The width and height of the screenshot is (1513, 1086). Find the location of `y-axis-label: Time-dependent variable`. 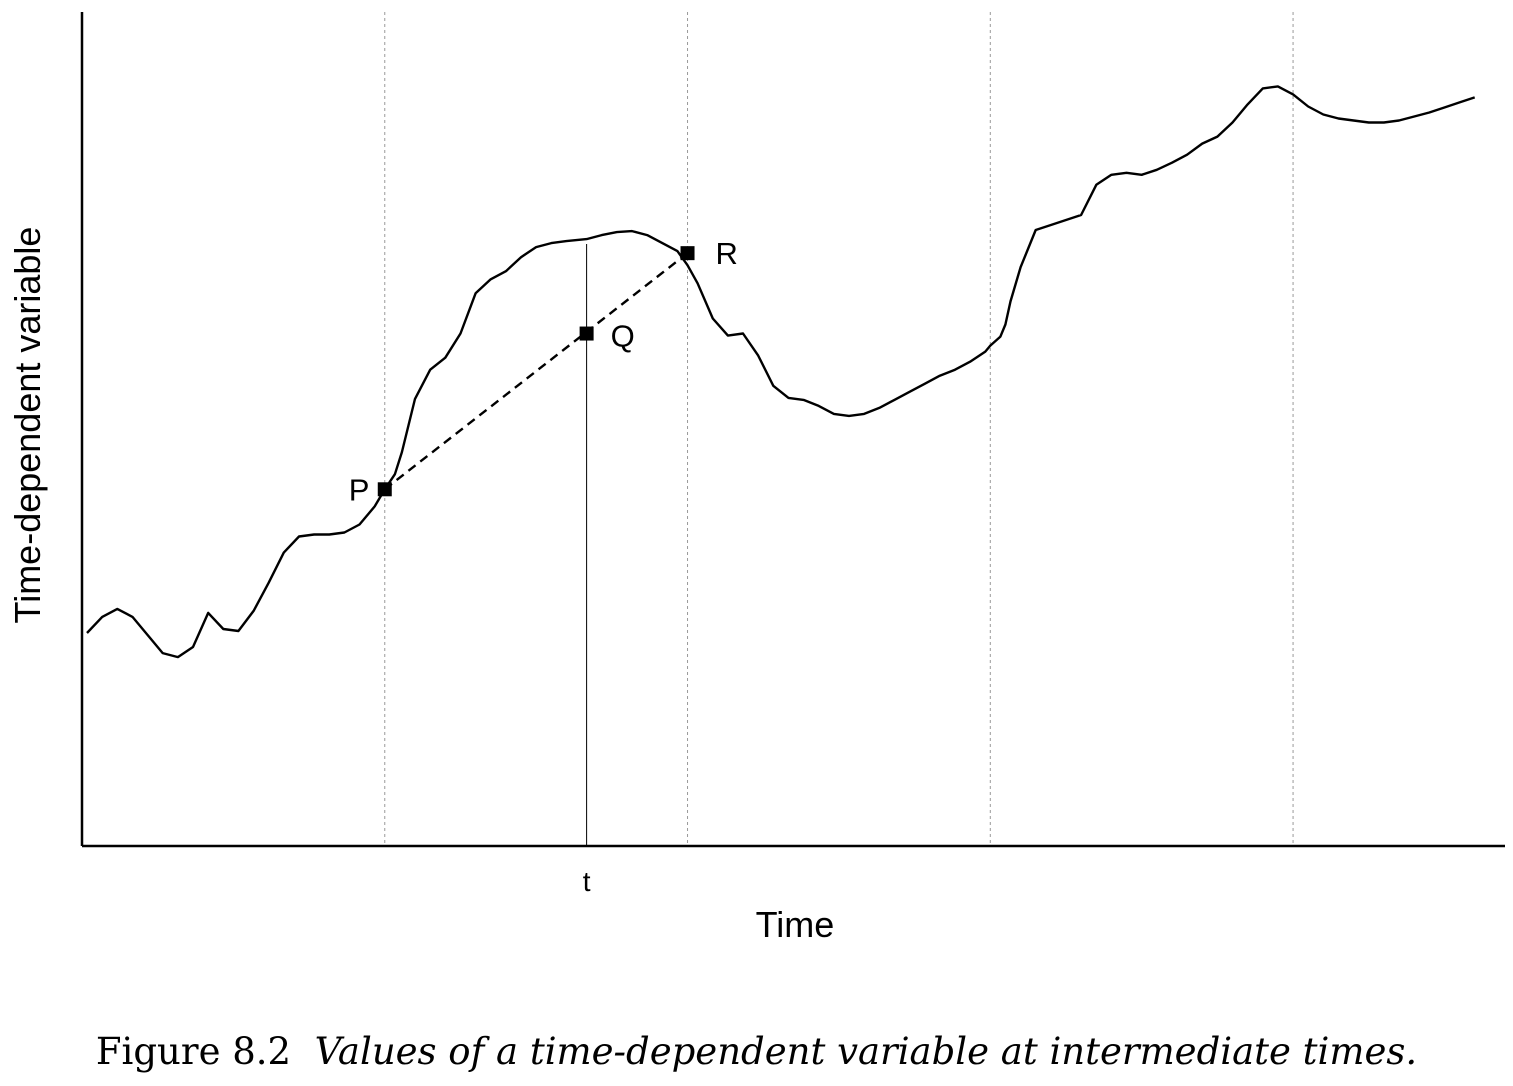

y-axis-label: Time-dependent variable is located at coordinates (27, 425).